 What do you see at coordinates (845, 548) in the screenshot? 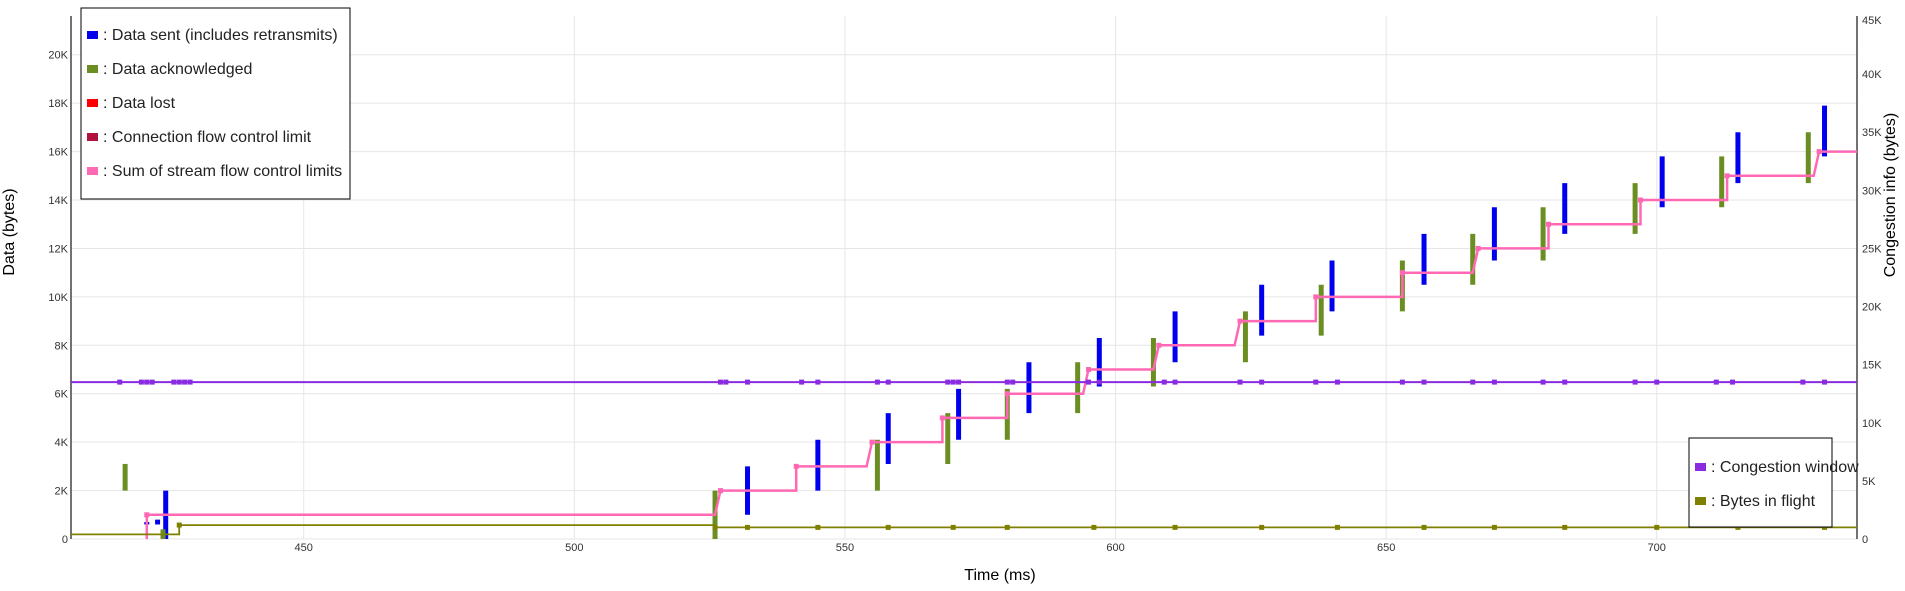
I see `x-tick-label: 550` at bounding box center [845, 548].